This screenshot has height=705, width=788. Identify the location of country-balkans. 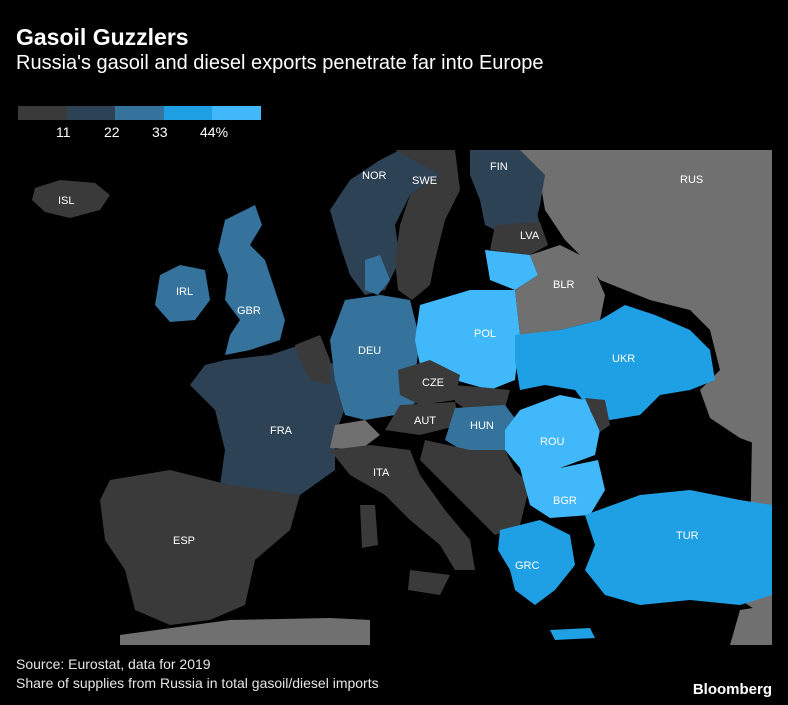
(475, 487).